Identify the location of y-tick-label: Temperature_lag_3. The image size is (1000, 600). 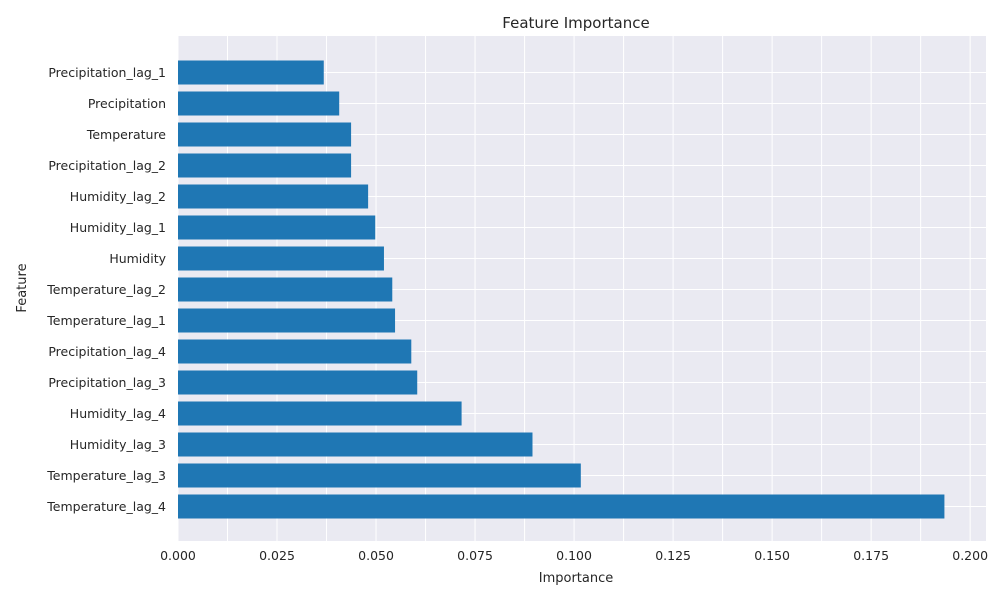
(106, 475).